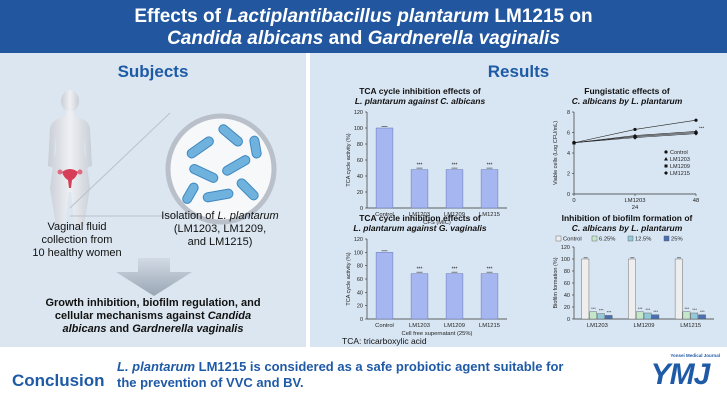  What do you see at coordinates (568, 195) in the screenshot?
I see `chart2-y-tick-label: 0` at bounding box center [568, 195].